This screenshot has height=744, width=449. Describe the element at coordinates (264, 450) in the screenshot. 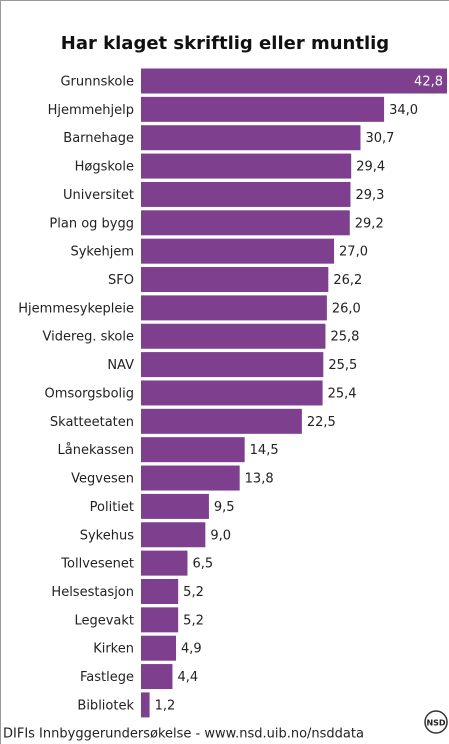

I see `value-label: 14,5` at that location.